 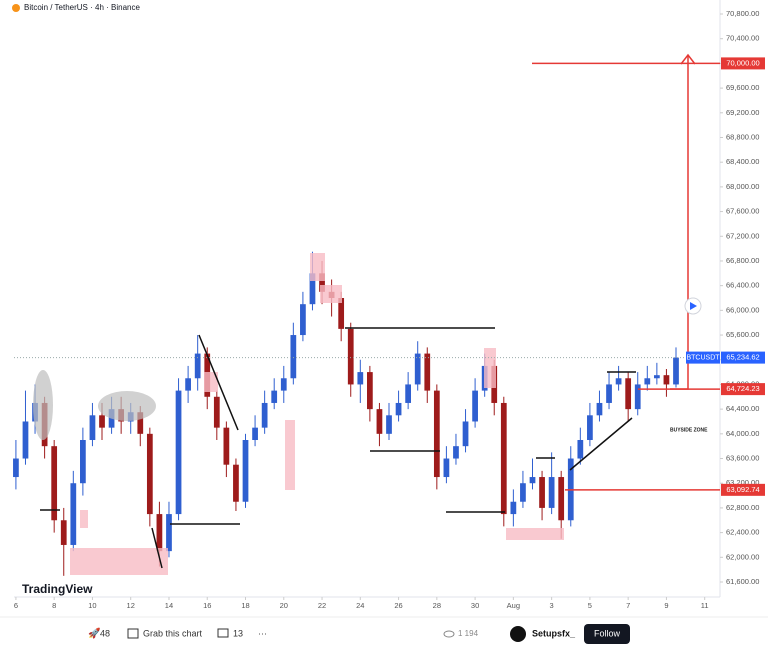 What do you see at coordinates (742, 136) in the screenshot?
I see `y-tick-label: 68,800.00` at bounding box center [742, 136].